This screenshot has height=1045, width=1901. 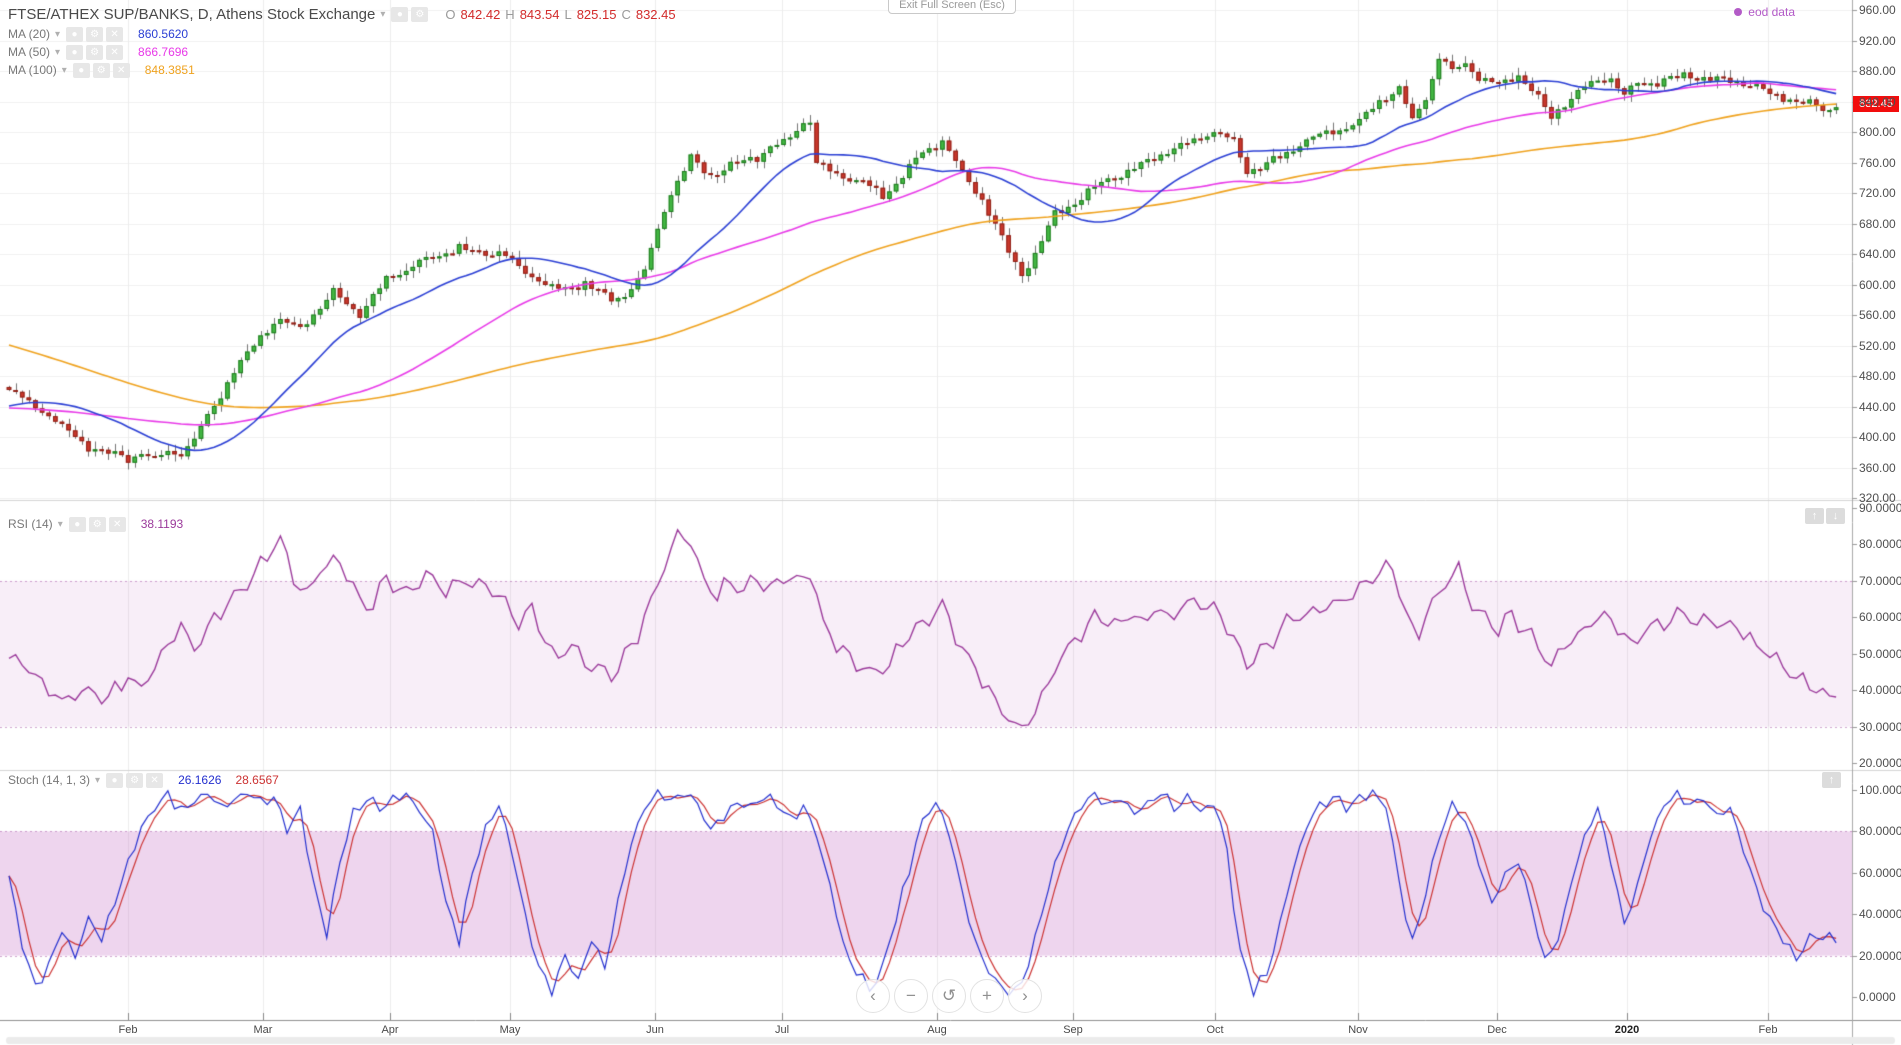 I want to click on ma100-label: MA (100), so click(x=32, y=70).